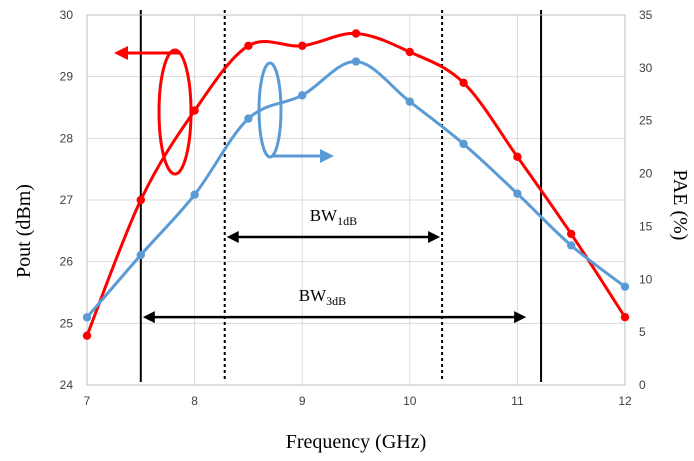 Image resolution: width=694 pixels, height=461 pixels. What do you see at coordinates (302, 401) in the screenshot?
I see `x-tick-label: 9` at bounding box center [302, 401].